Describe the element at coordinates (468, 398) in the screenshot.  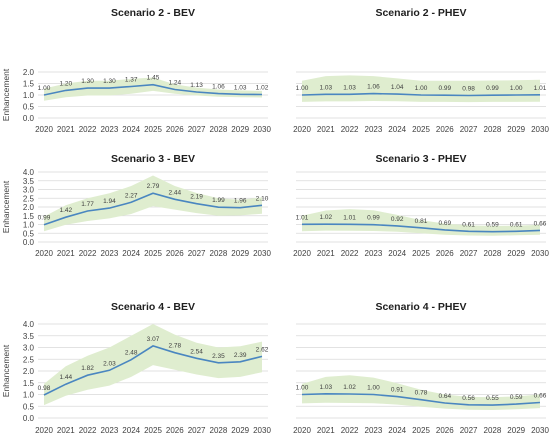
I see `data-label: 0.56` at that location.